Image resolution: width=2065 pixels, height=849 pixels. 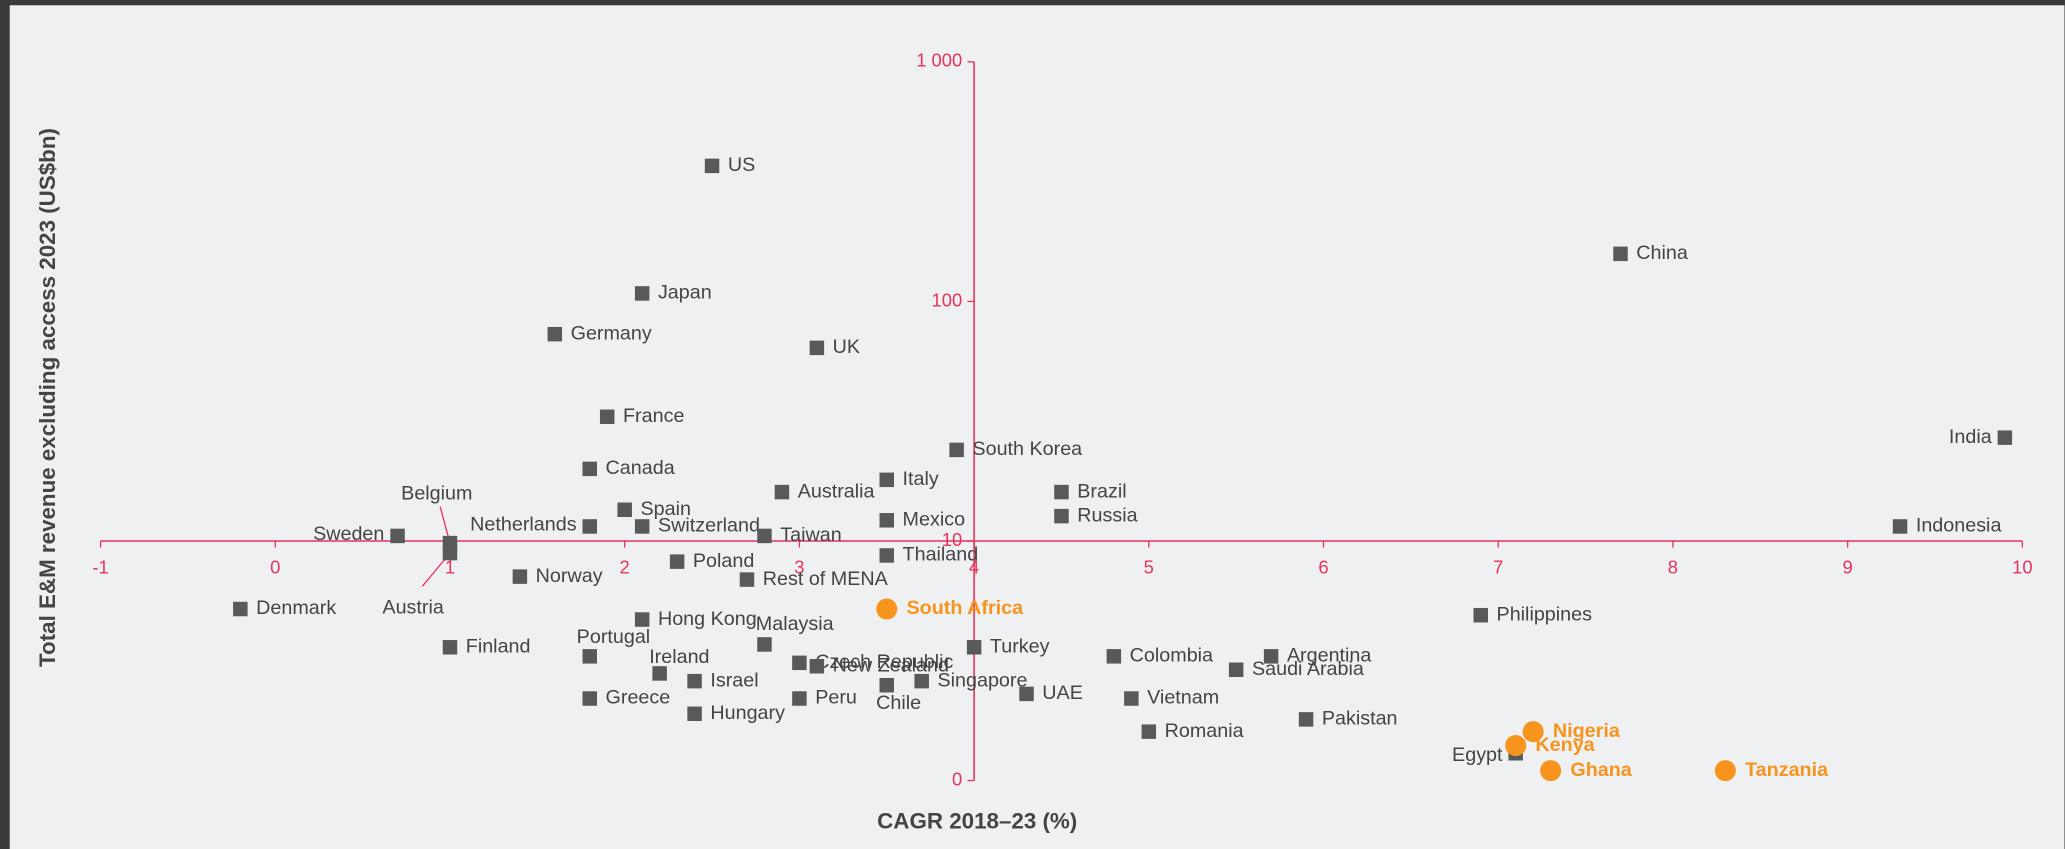 What do you see at coordinates (1477, 755) in the screenshot?
I see `point-label: Egypt` at bounding box center [1477, 755].